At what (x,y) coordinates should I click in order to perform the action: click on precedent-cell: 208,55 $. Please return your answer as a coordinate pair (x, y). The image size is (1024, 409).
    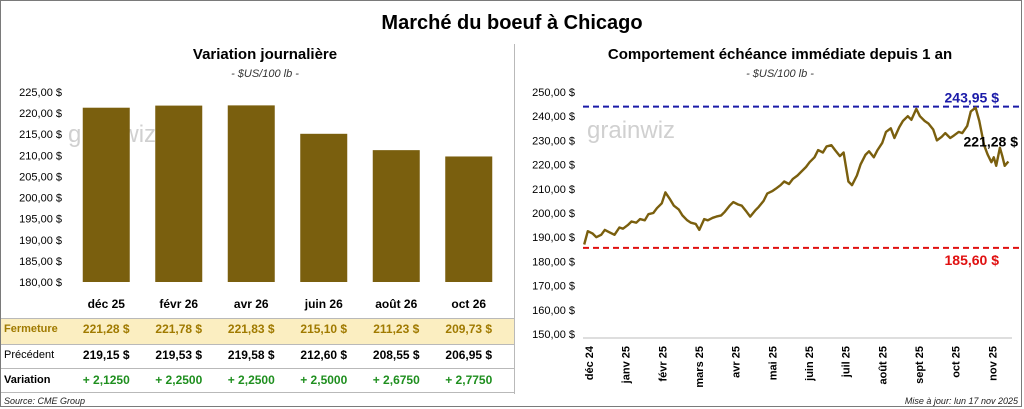
    Looking at the image, I should click on (396, 355).